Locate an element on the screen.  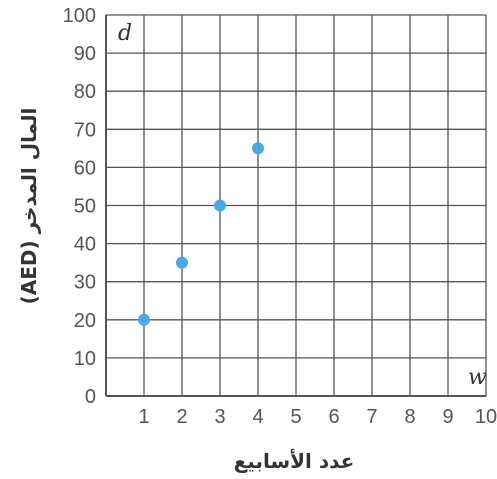
y-tick-label: 50 is located at coordinates (85, 207).